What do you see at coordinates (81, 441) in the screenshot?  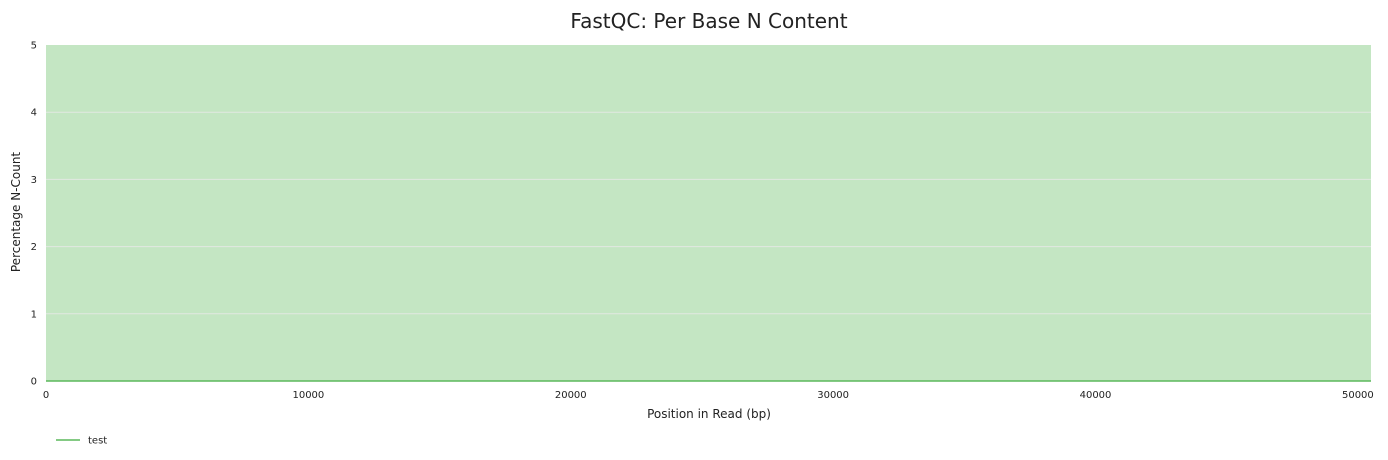 I see `legend: test` at bounding box center [81, 441].